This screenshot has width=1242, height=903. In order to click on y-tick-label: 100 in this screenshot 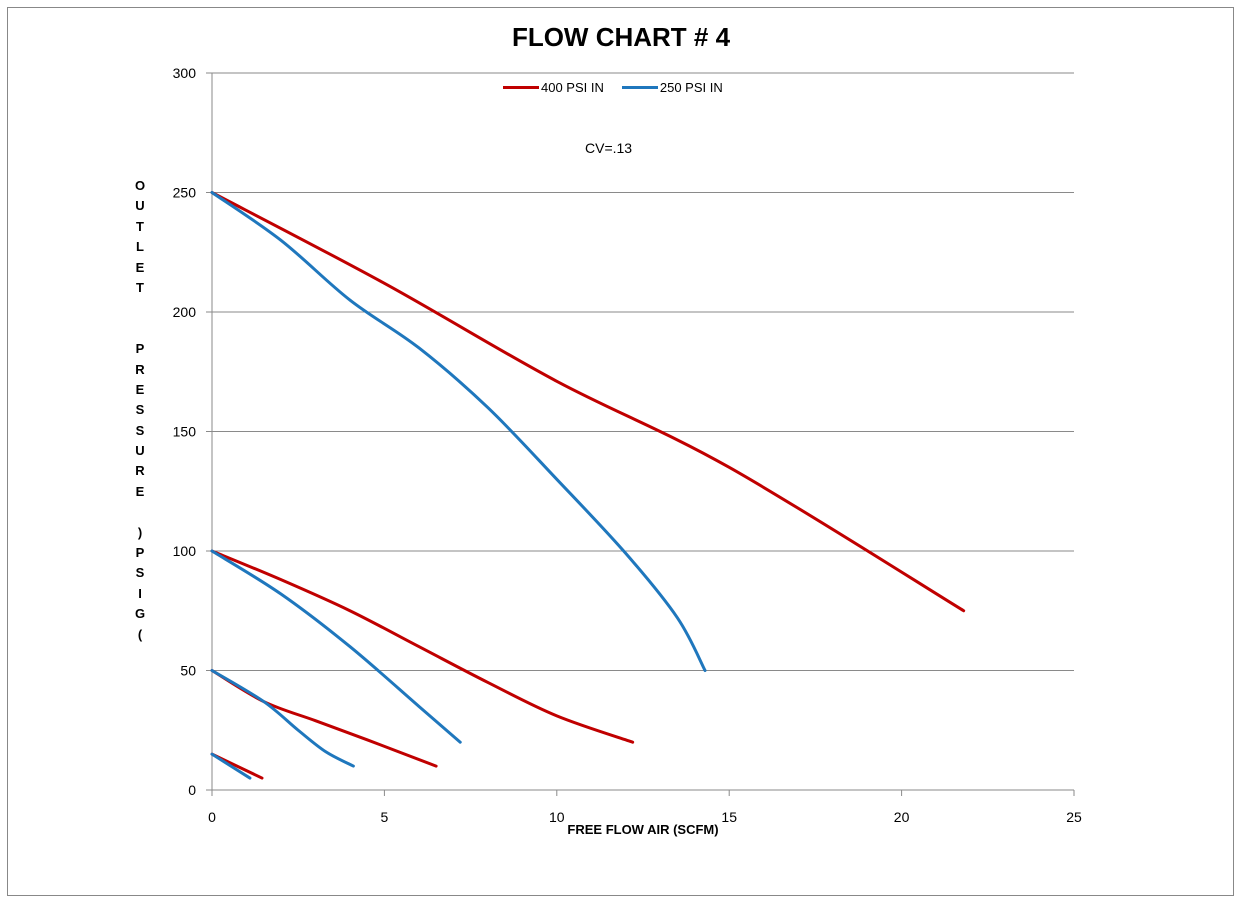, I will do `click(185, 551)`.